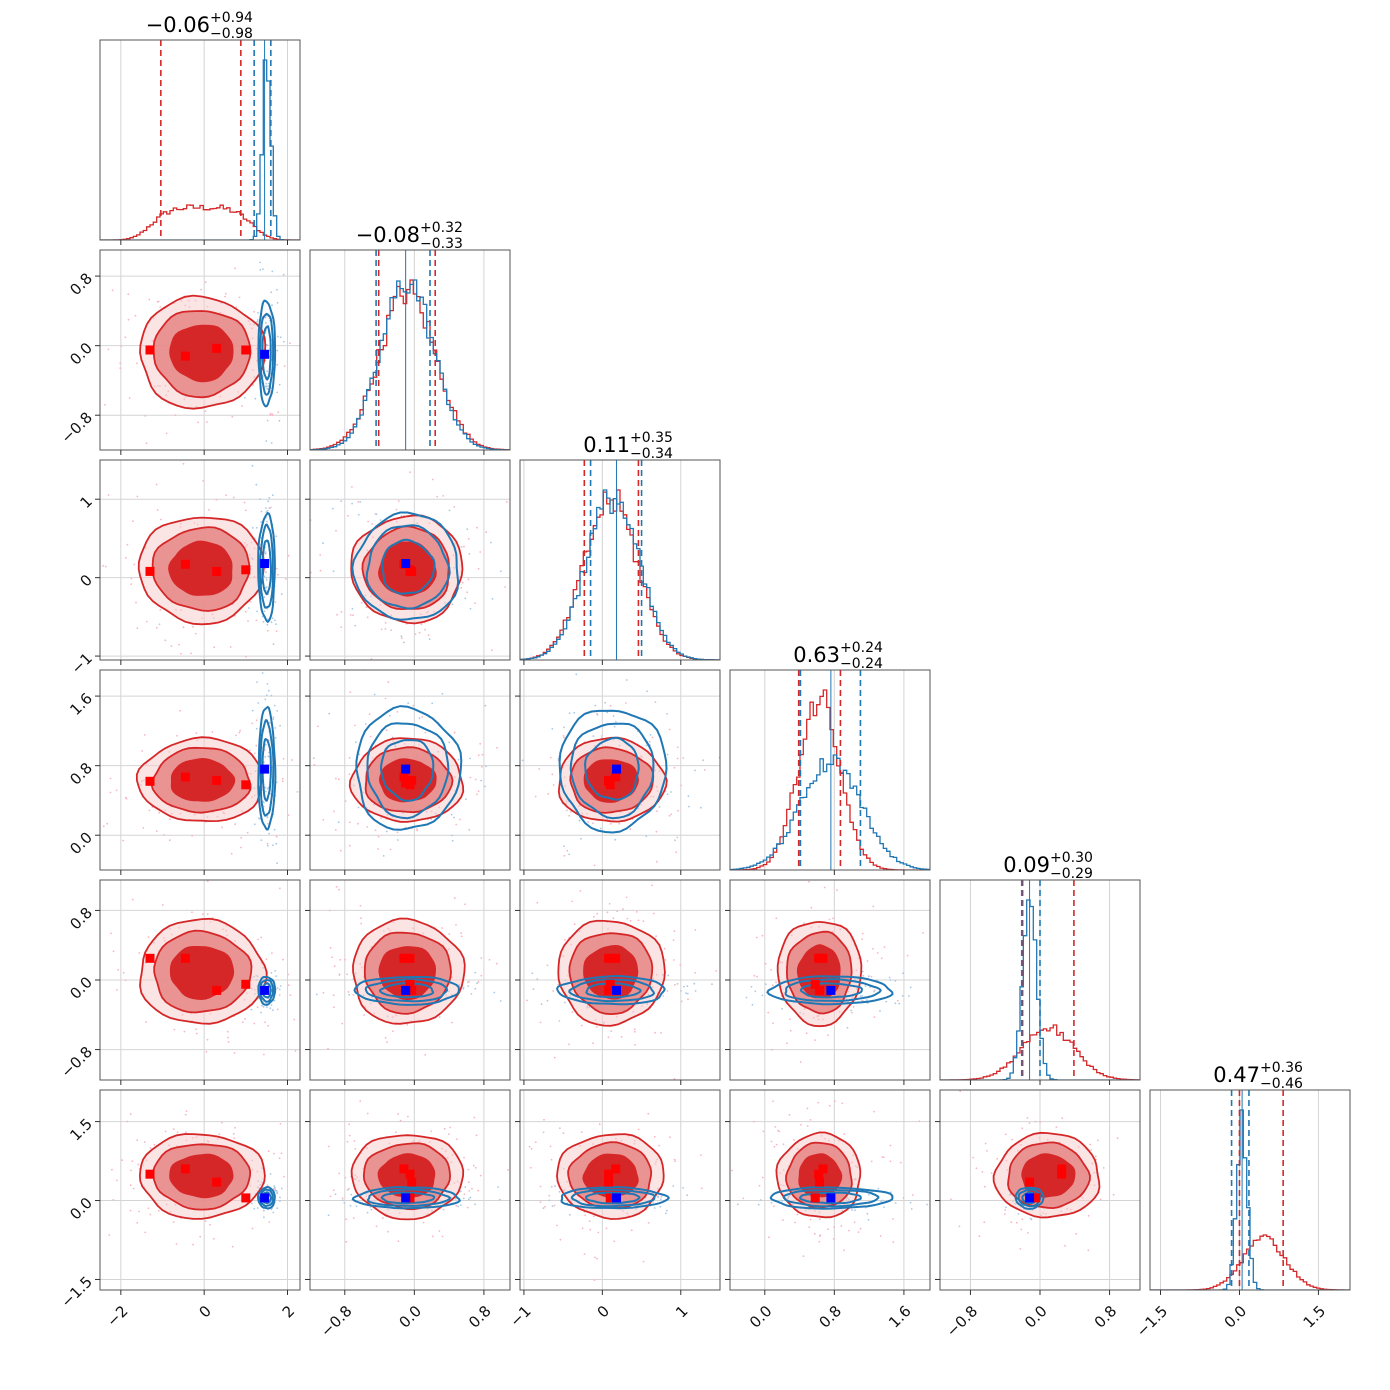 Image resolution: width=1390 pixels, height=1390 pixels. What do you see at coordinates (410, 560) in the screenshot?
I see `panel-frame` at bounding box center [410, 560].